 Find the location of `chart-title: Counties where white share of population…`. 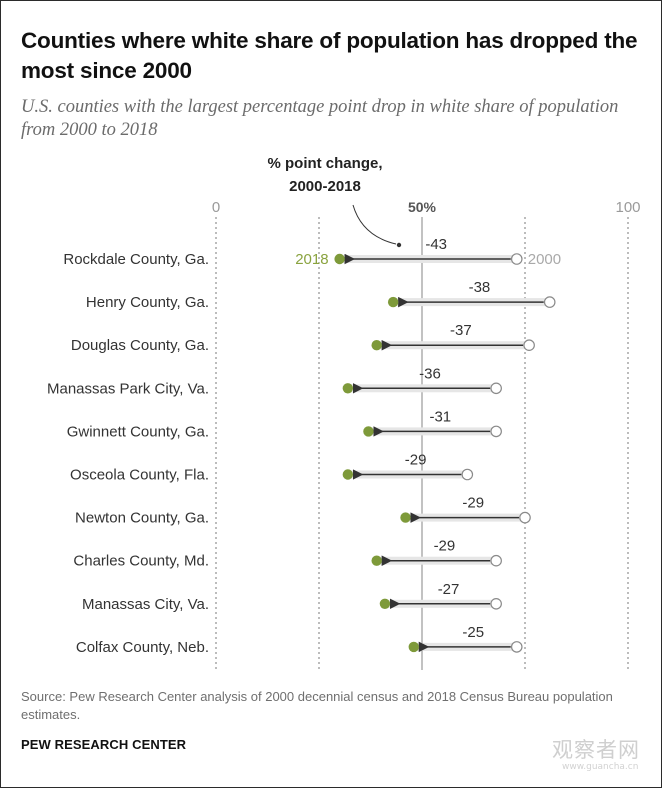

chart-title: Counties where white share of population… is located at coordinates (329, 55).